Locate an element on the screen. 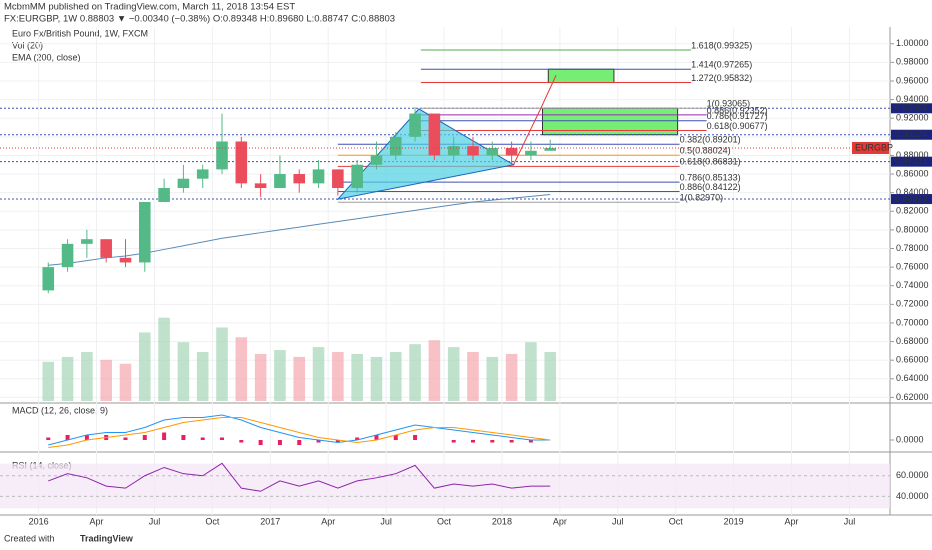  y-tick-label: 0.66000 is located at coordinates (912, 360).